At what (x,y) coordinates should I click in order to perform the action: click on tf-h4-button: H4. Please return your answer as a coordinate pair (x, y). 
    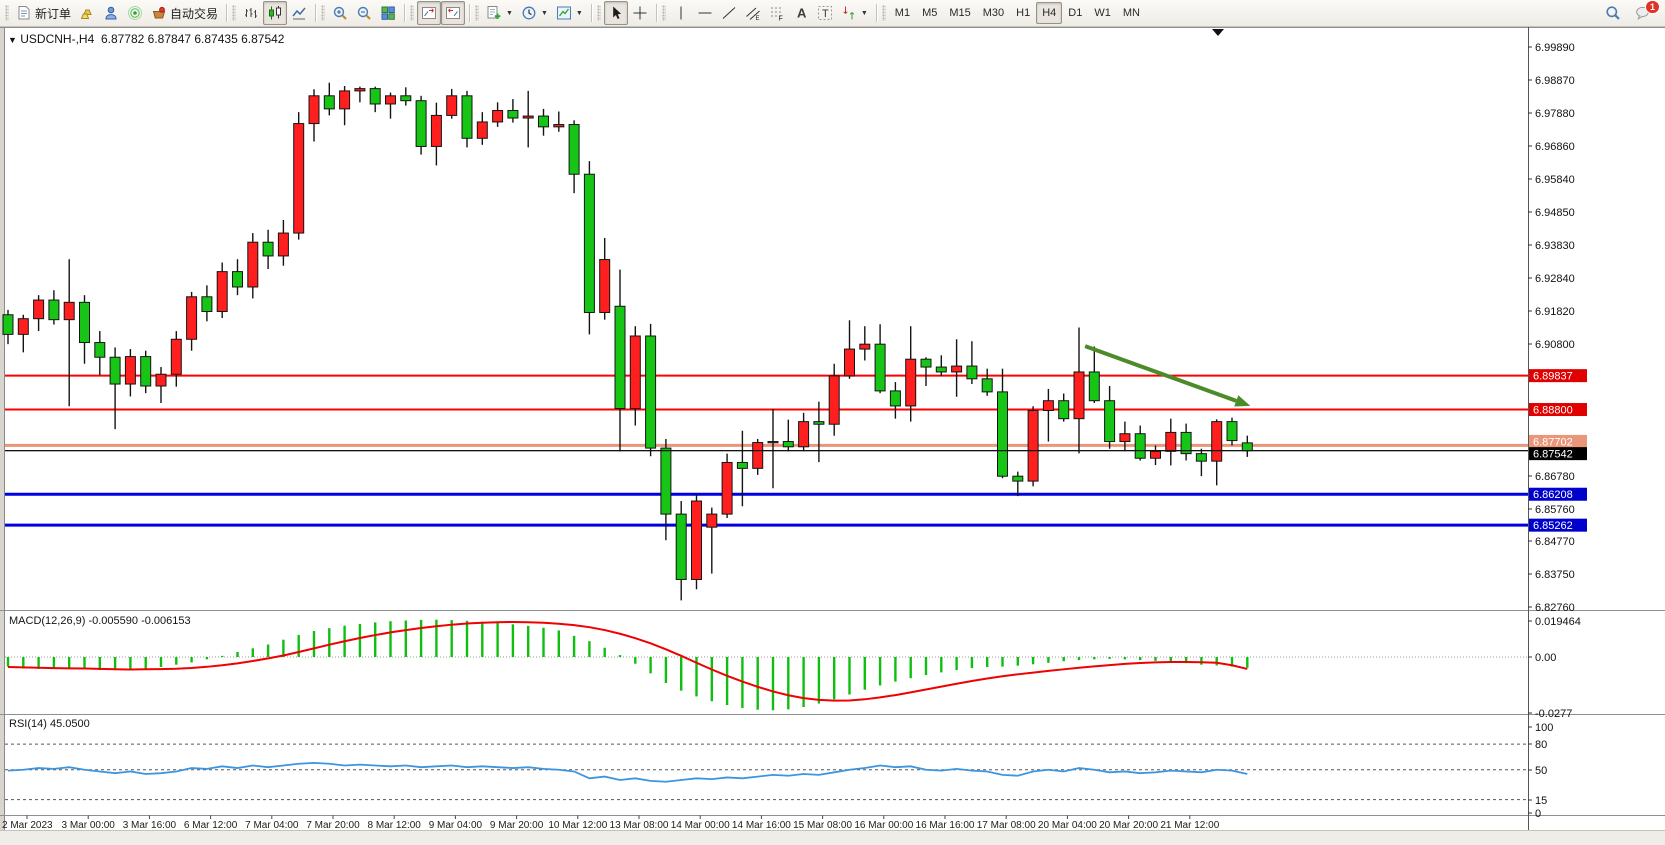
    Looking at the image, I should click on (1049, 13).